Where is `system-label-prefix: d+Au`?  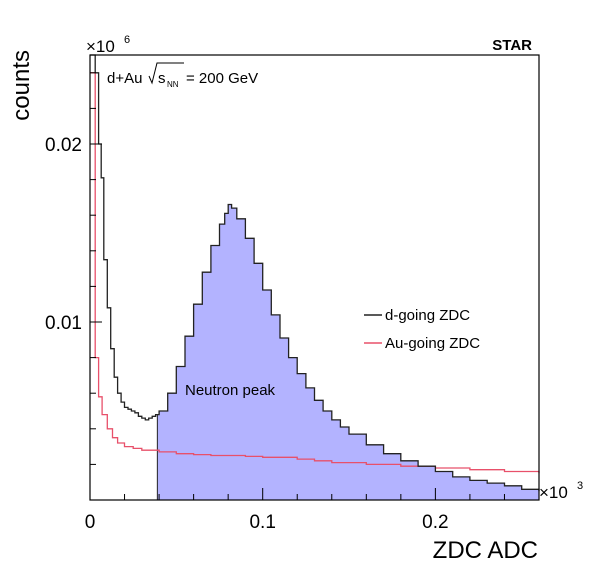 system-label-prefix: d+Au is located at coordinates (124, 78).